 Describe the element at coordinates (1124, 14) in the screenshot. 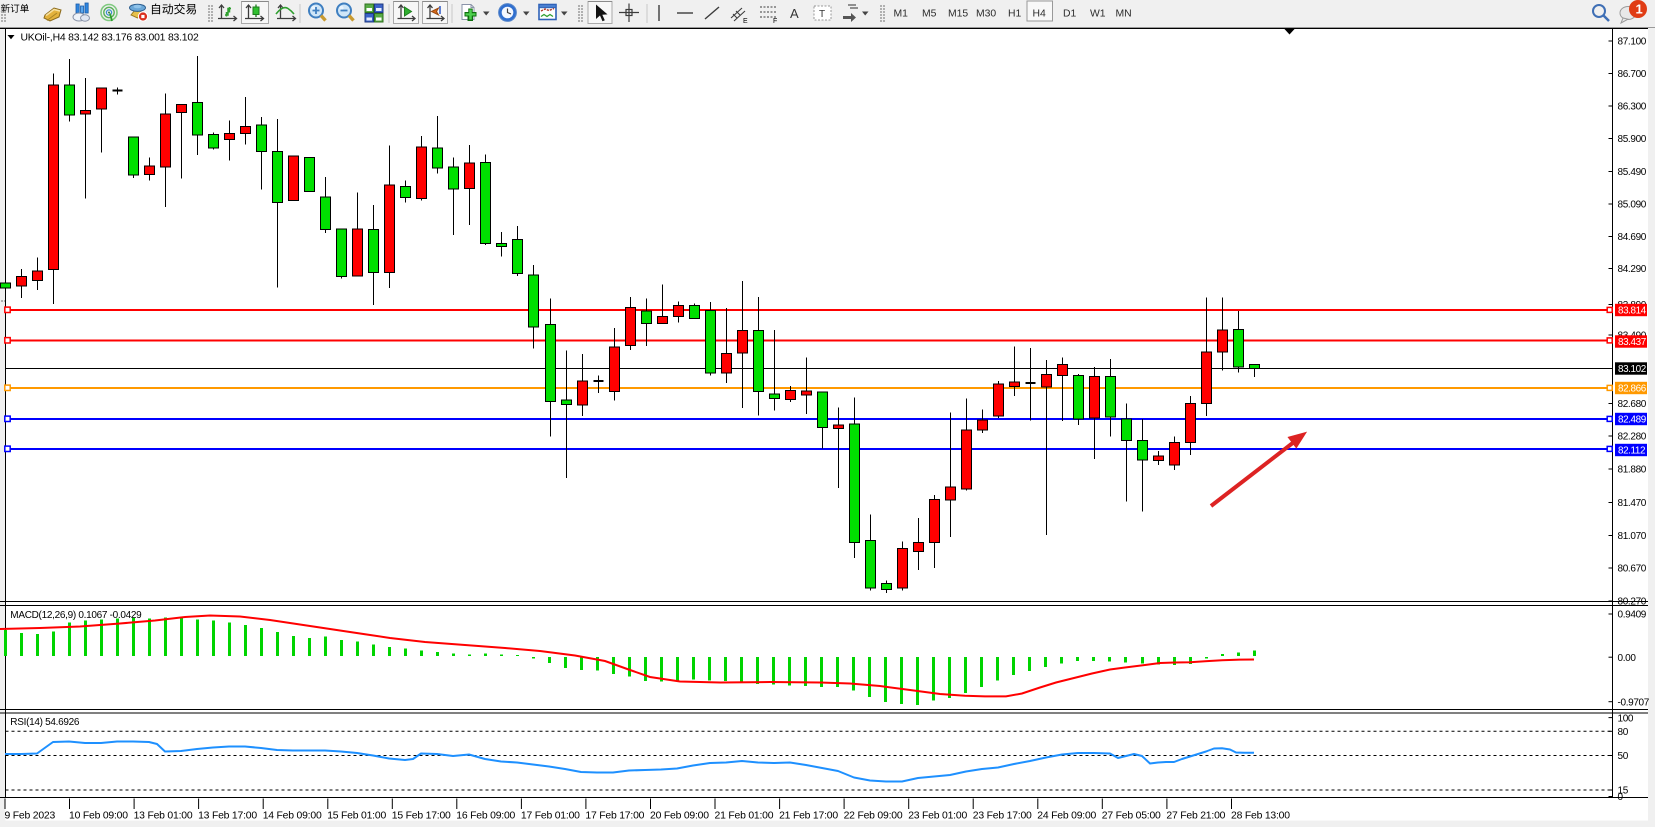

I see `svg-text: MN` at that location.